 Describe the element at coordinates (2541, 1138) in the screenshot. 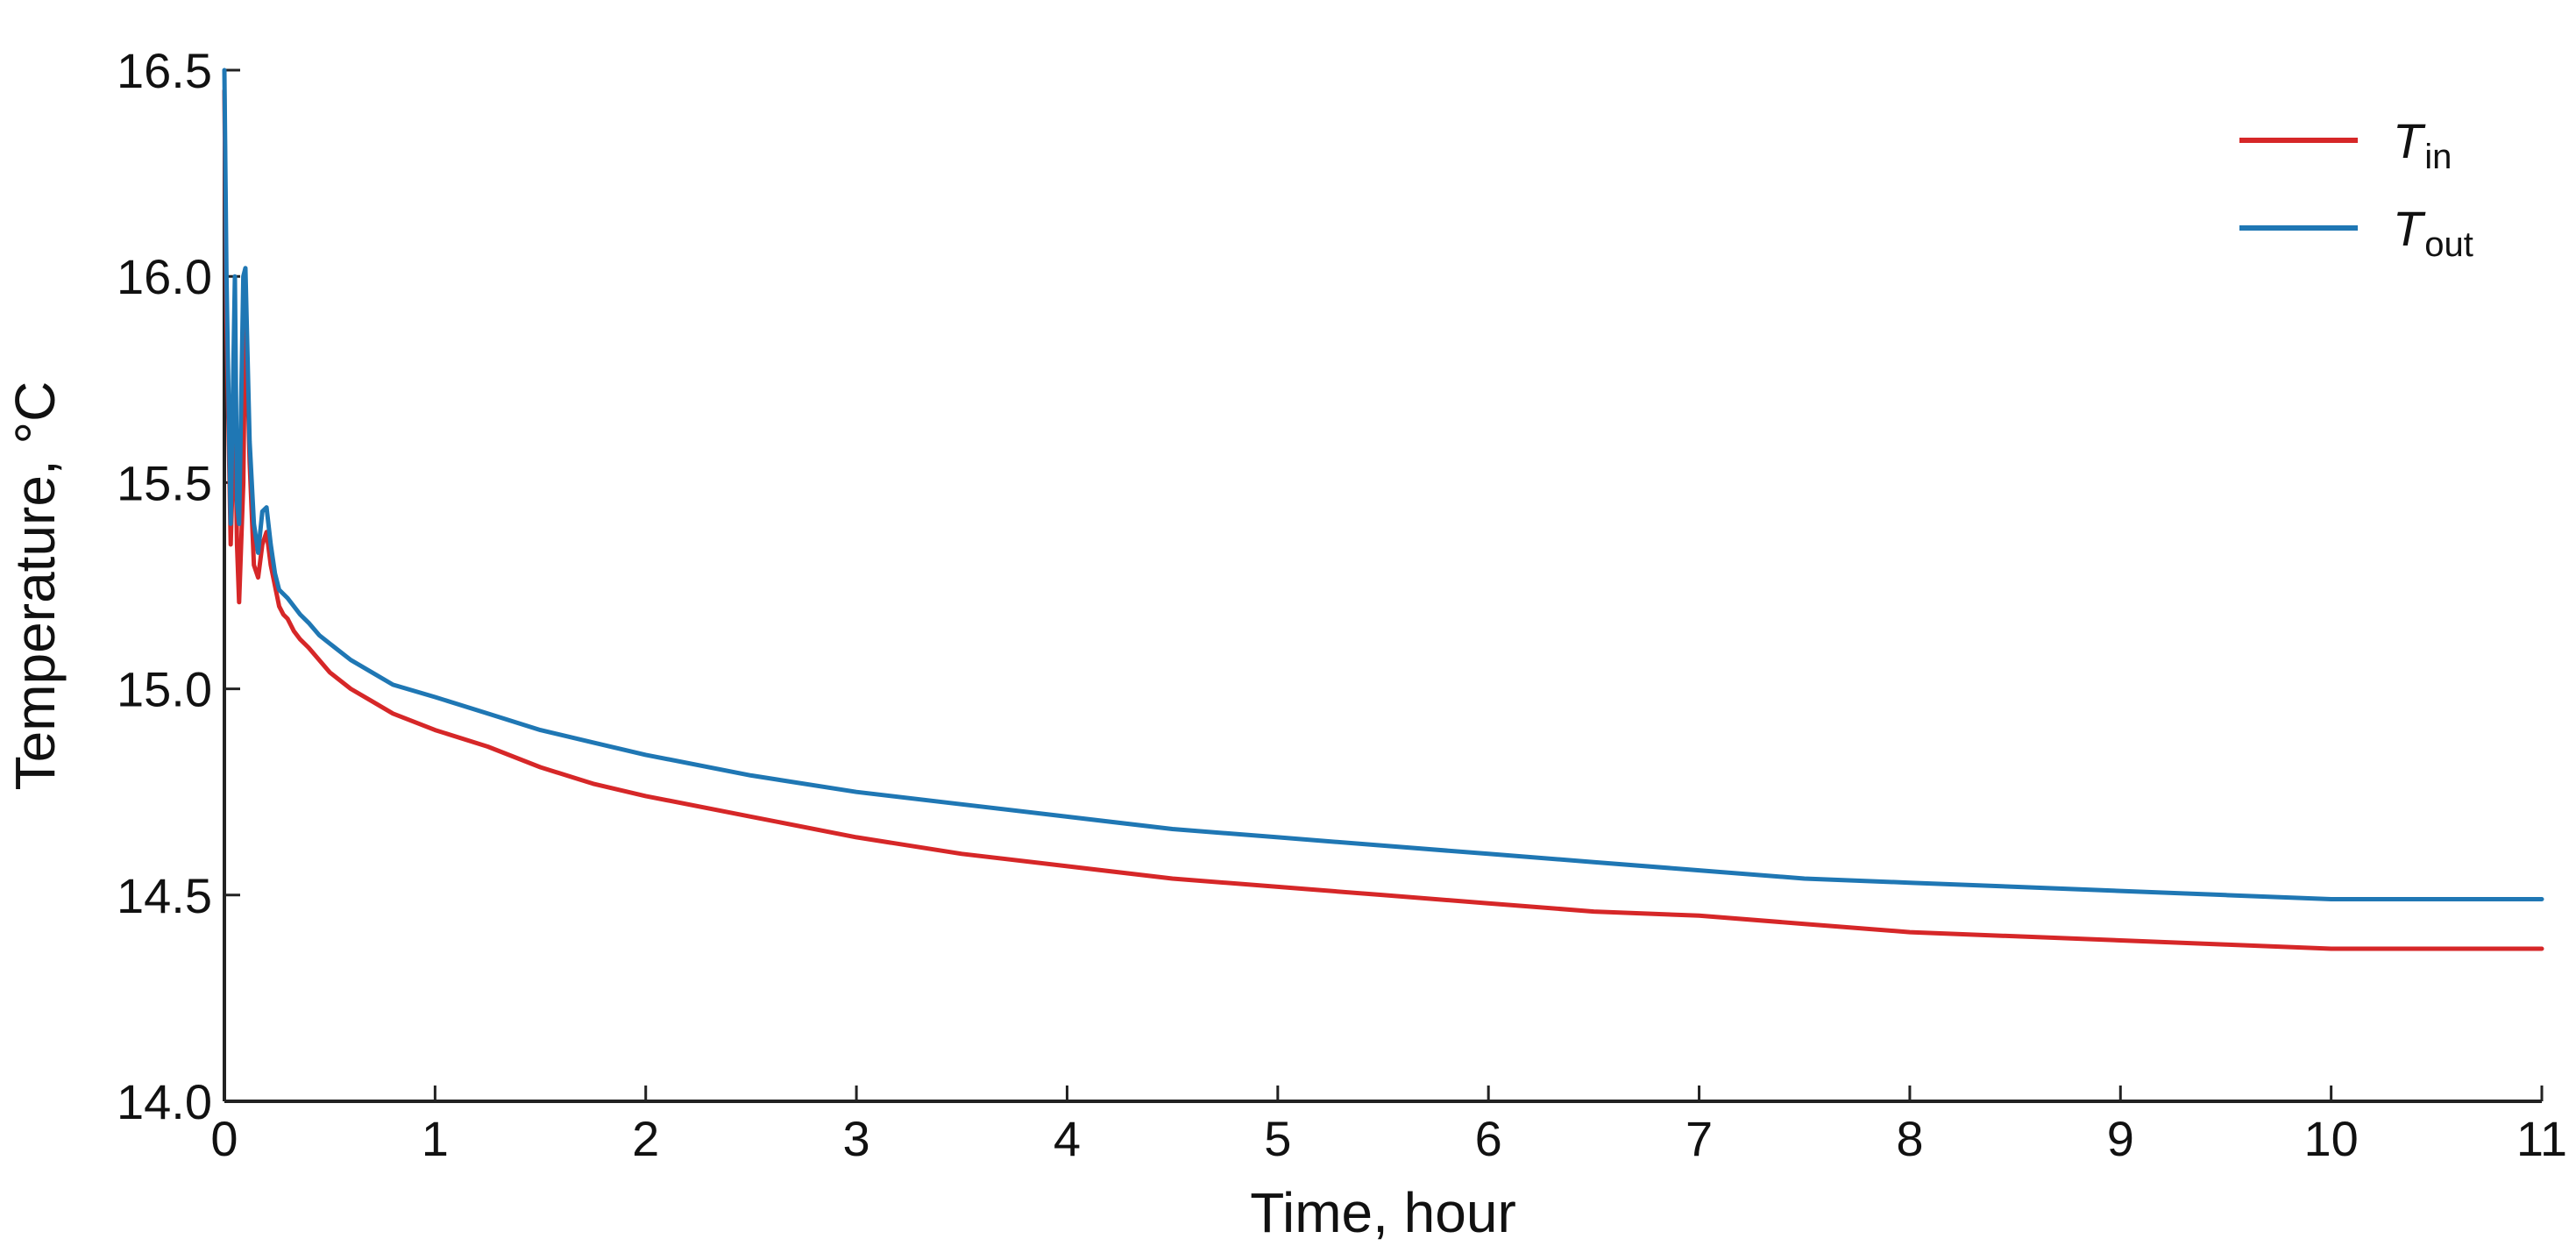

I see `x-tick-label: 11` at that location.